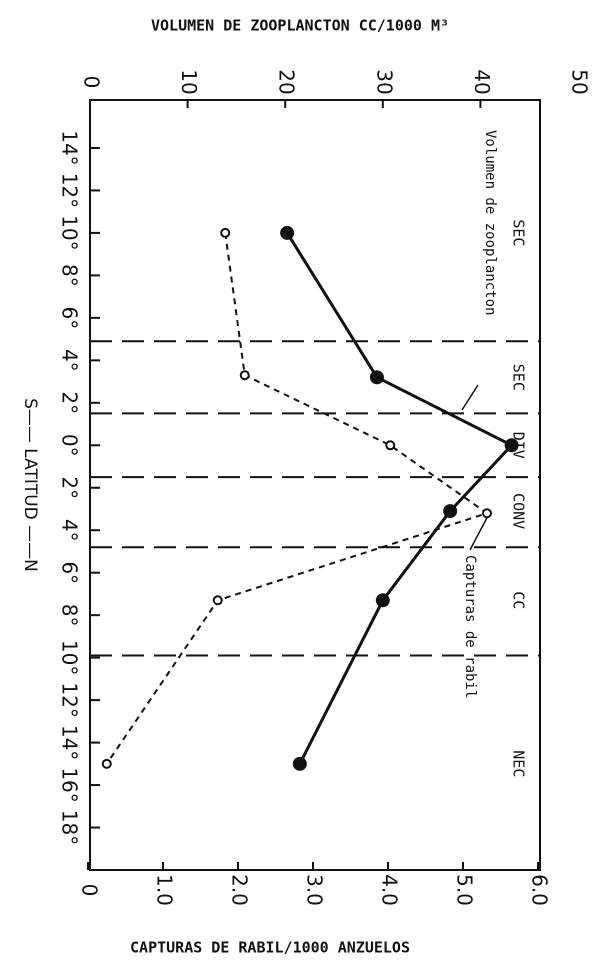  I want to click on x-tick-label: 3.0, so click(315, 890).